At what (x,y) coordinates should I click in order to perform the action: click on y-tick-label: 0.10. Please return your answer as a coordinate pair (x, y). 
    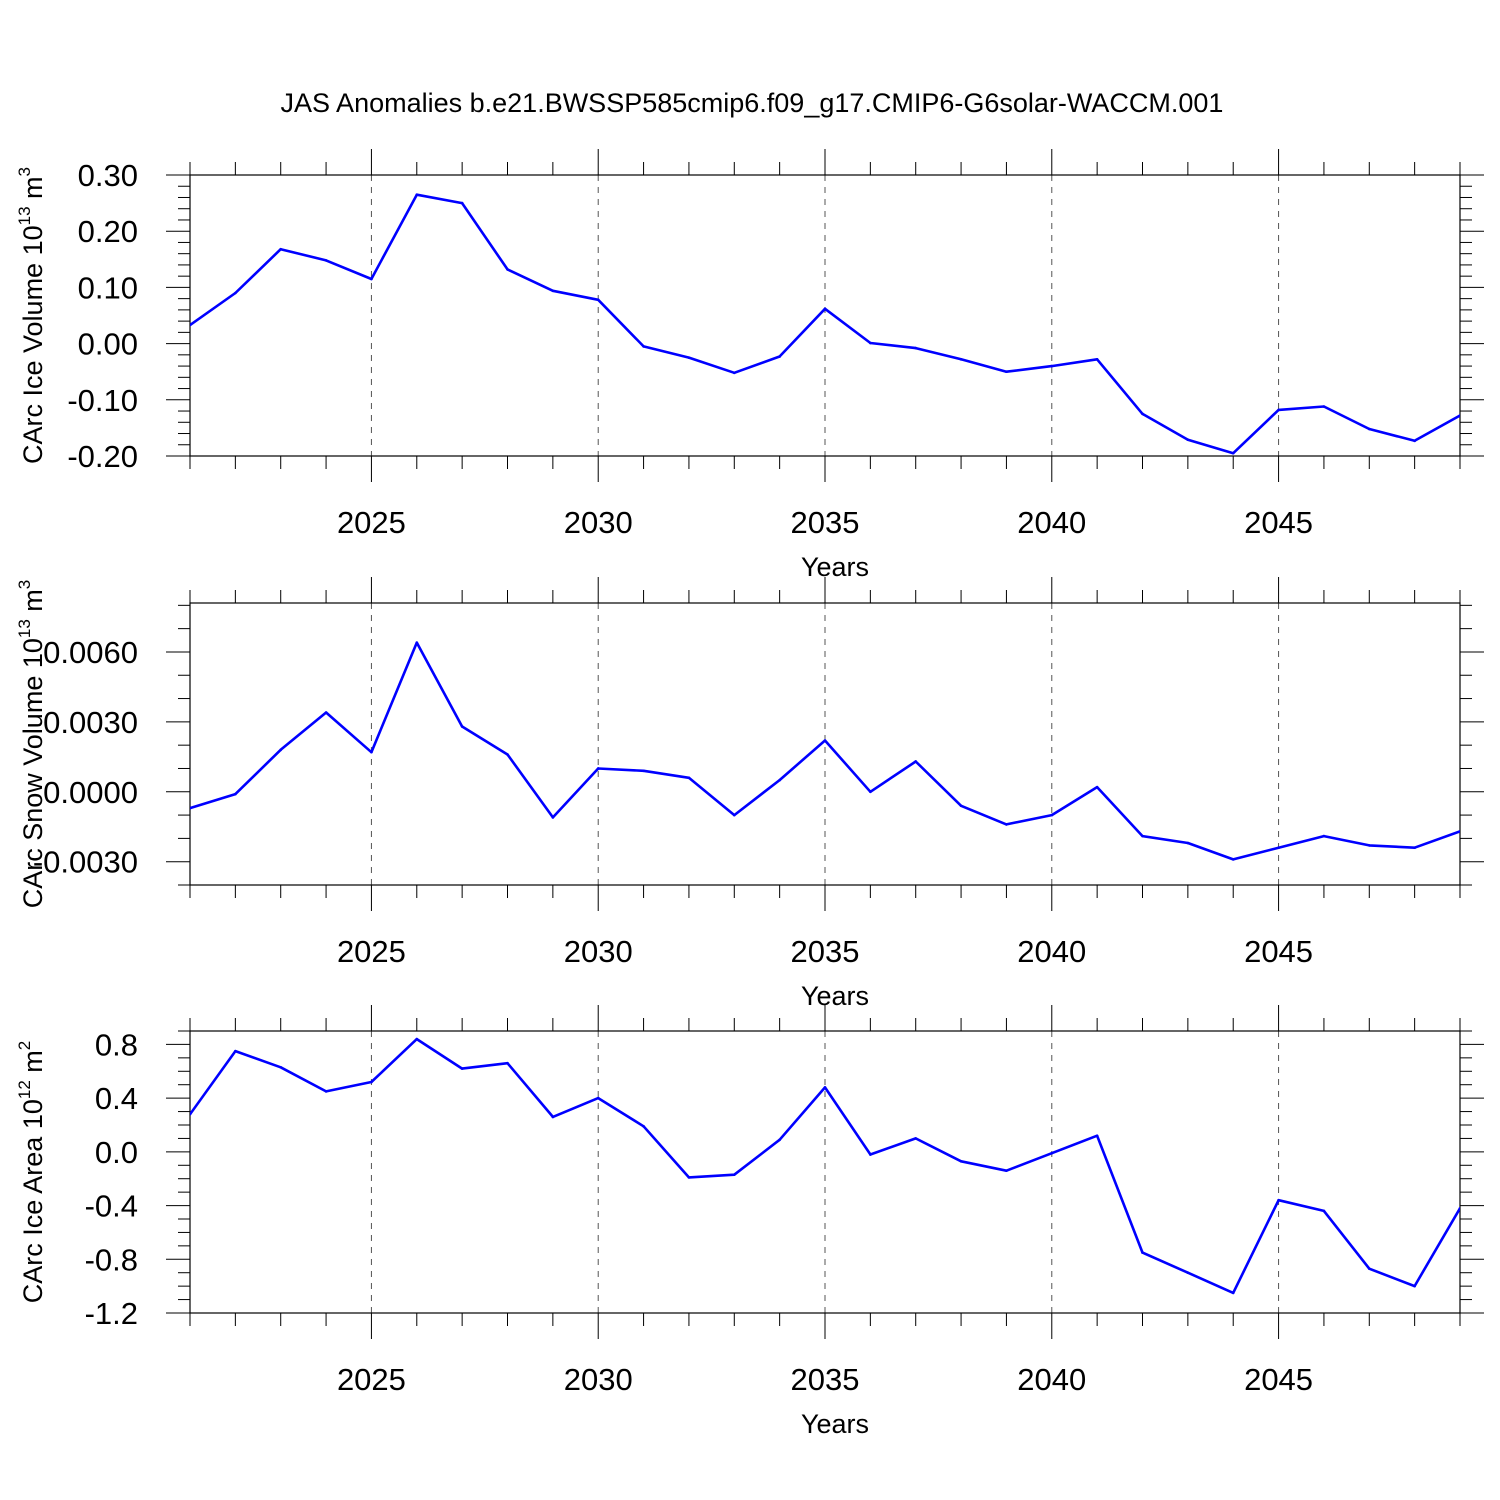
    Looking at the image, I should click on (108, 287).